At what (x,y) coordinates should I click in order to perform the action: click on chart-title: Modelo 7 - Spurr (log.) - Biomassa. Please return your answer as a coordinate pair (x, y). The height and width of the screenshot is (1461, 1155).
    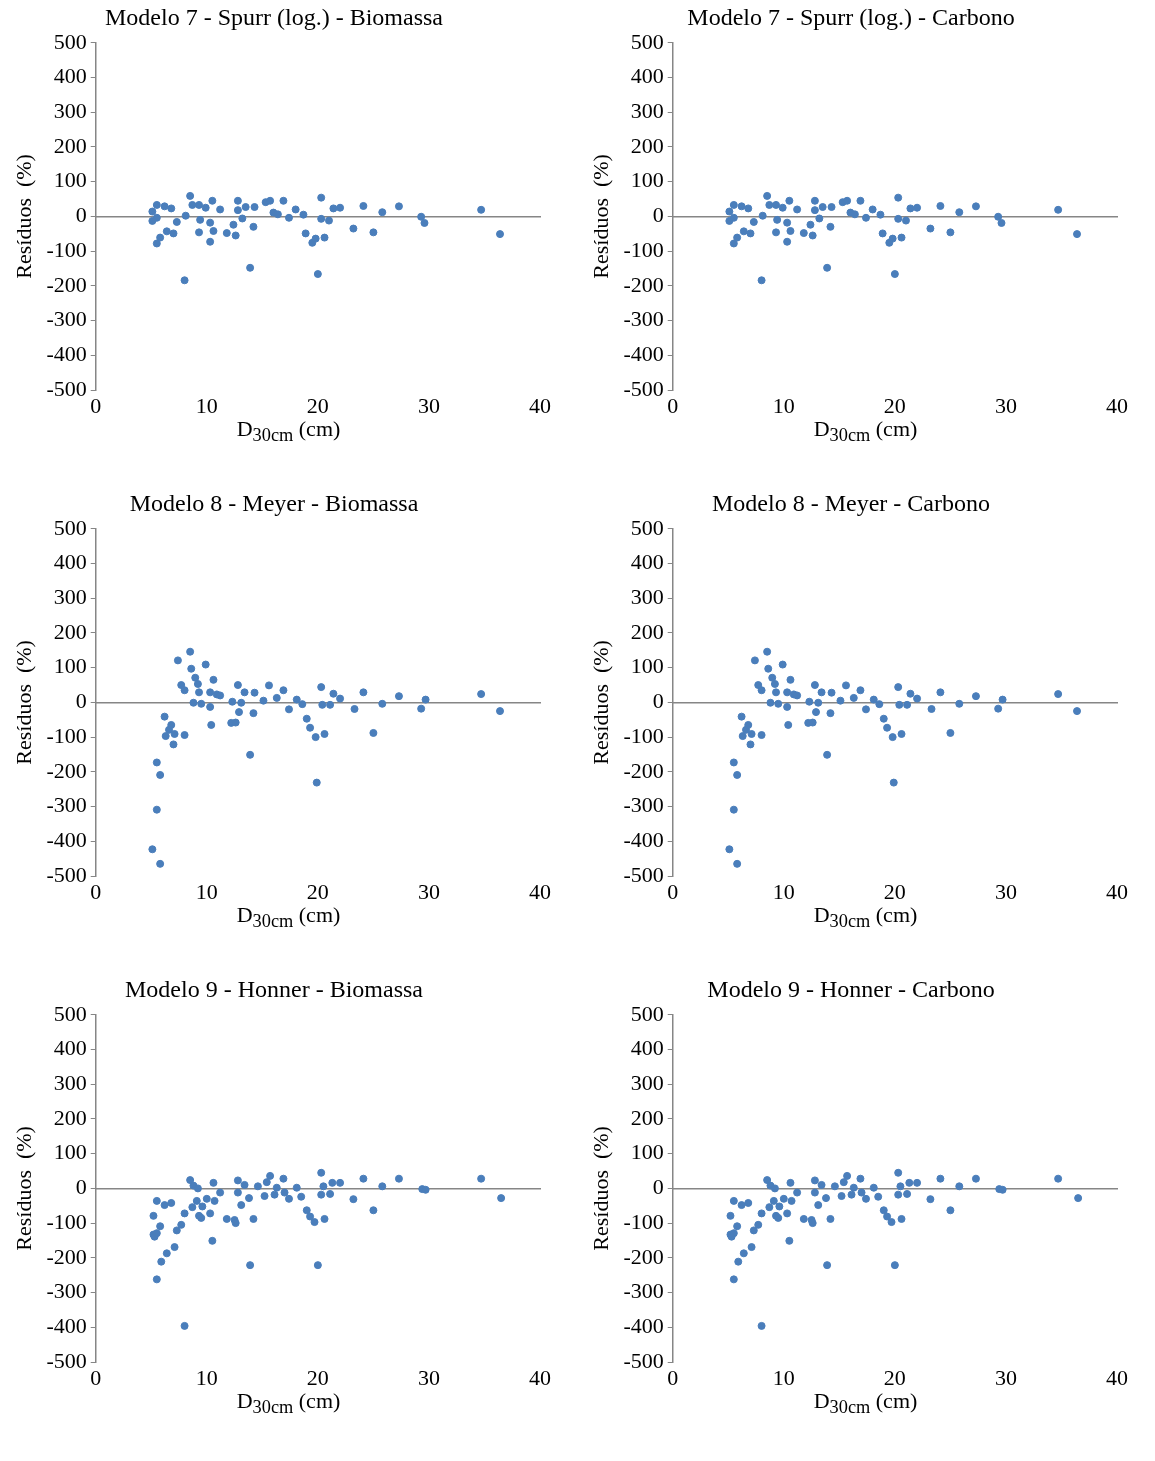
    Looking at the image, I should click on (274, 16).